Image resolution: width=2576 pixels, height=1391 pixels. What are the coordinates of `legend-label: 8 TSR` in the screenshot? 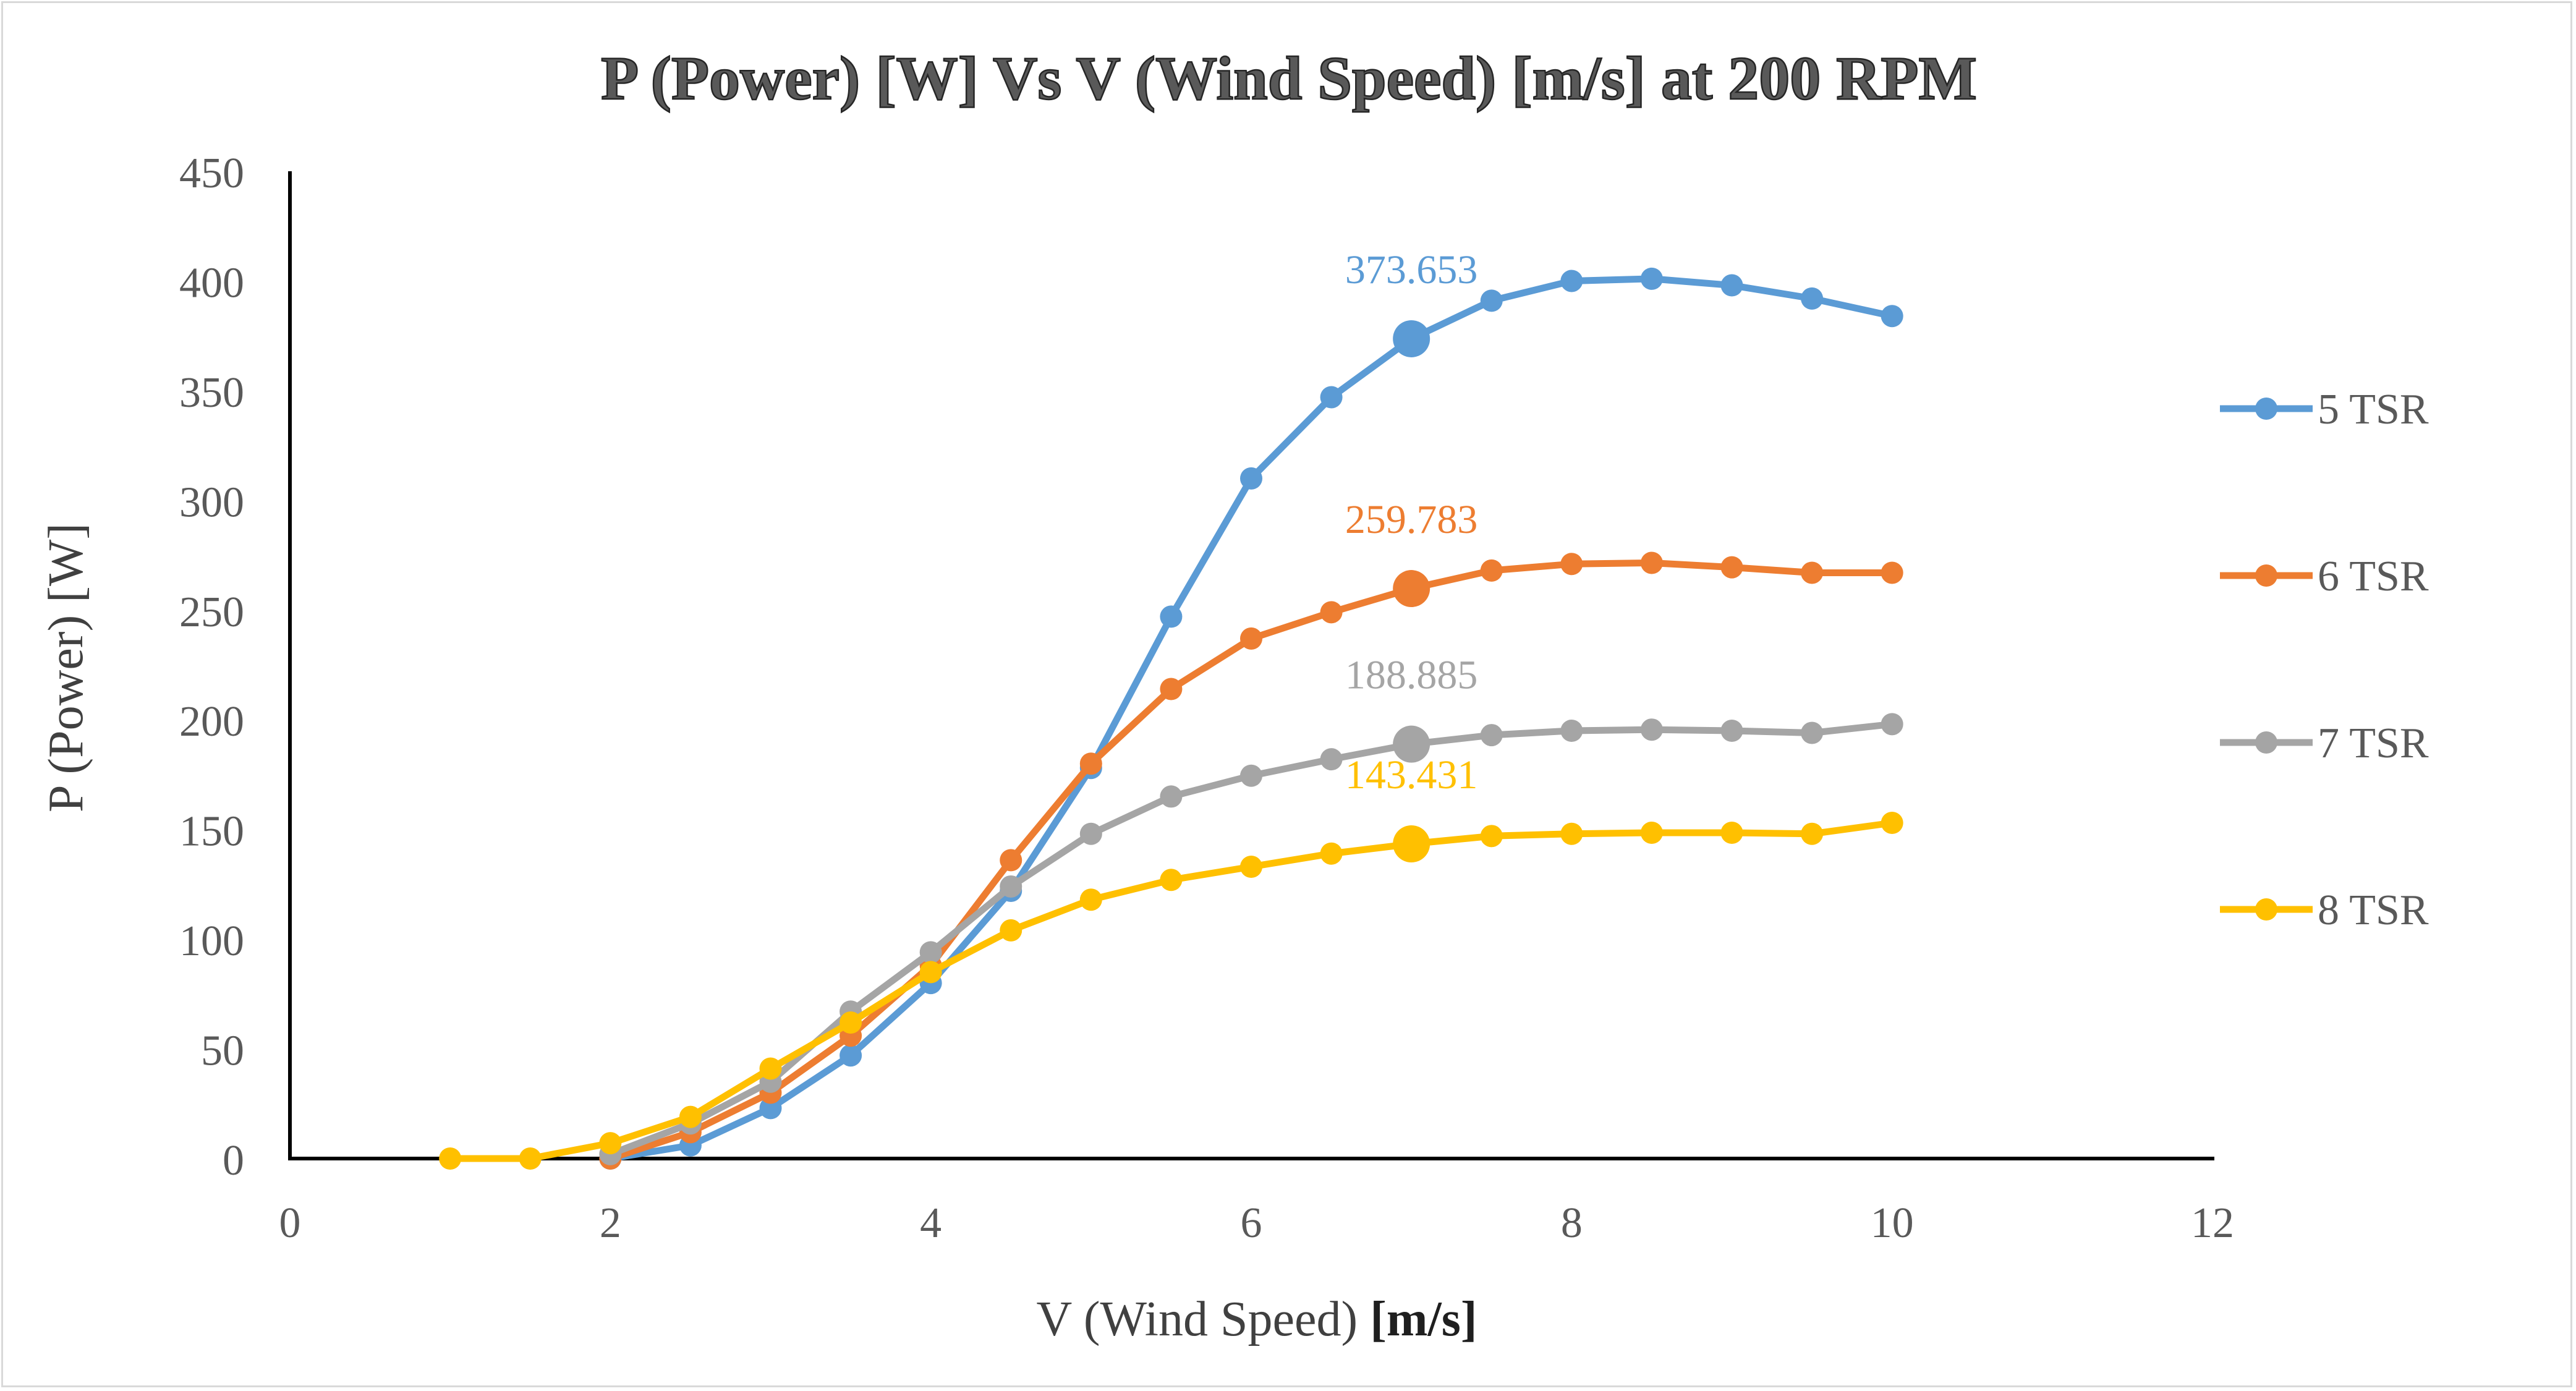 It's located at (2373, 910).